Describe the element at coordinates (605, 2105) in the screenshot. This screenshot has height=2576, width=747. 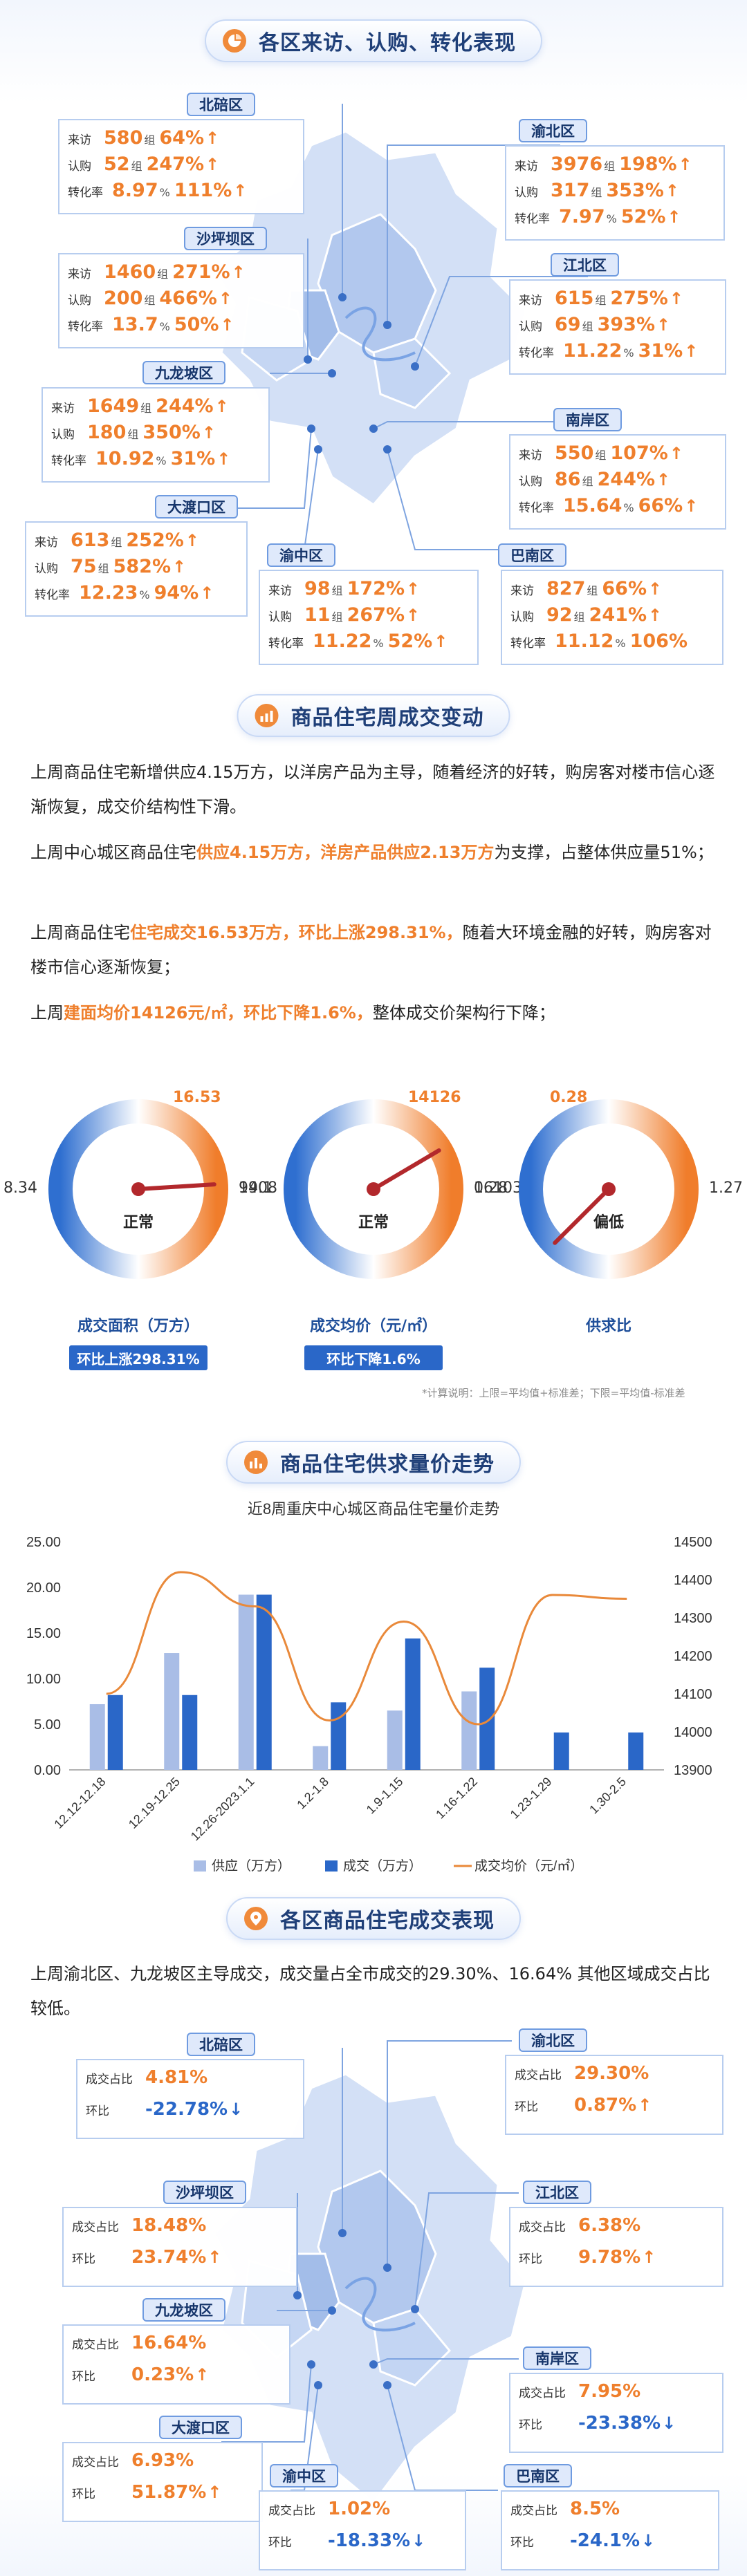
I see `mom-value: 0.87%` at that location.